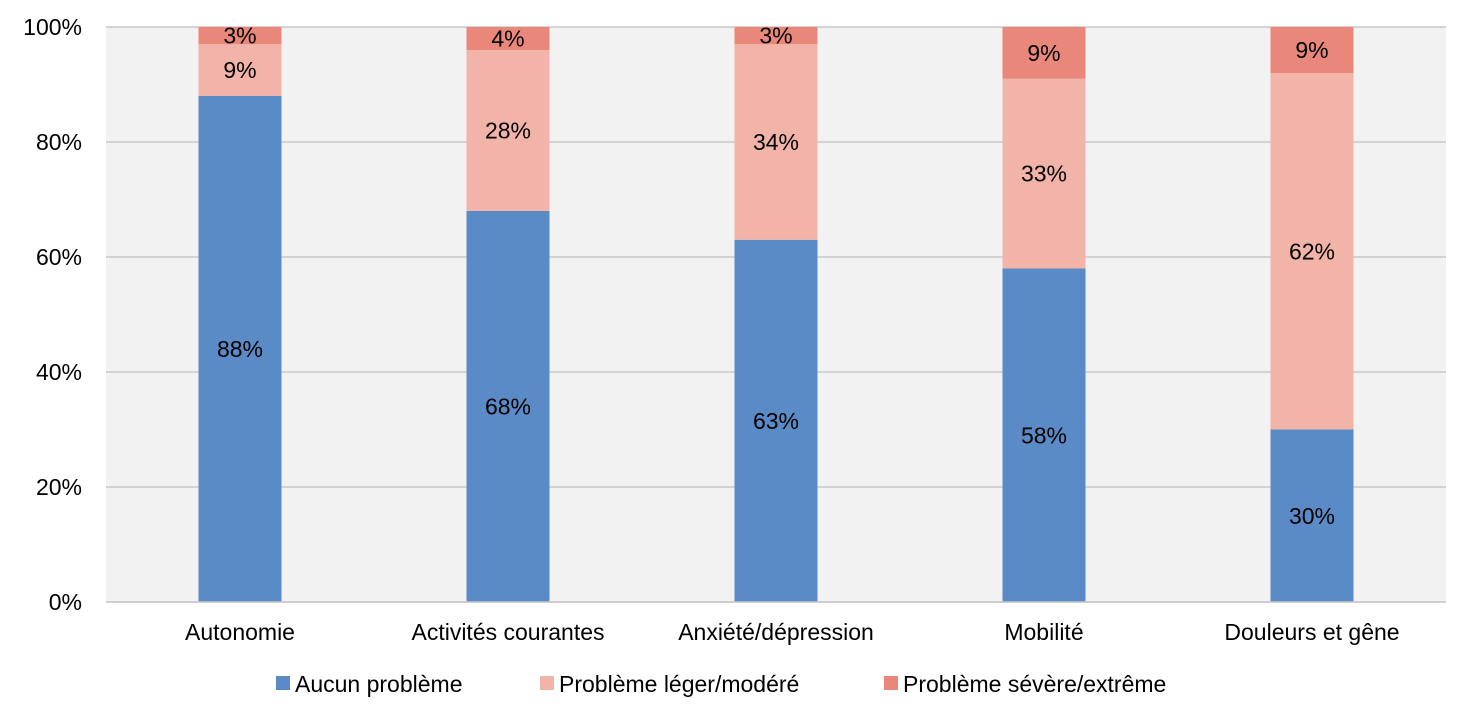 This screenshot has height=720, width=1472. I want to click on data-label: 88%, so click(240, 349).